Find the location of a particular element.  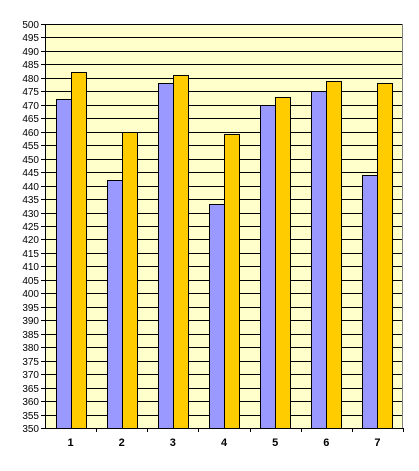

x-tick-label: 2 is located at coordinates (122, 443).